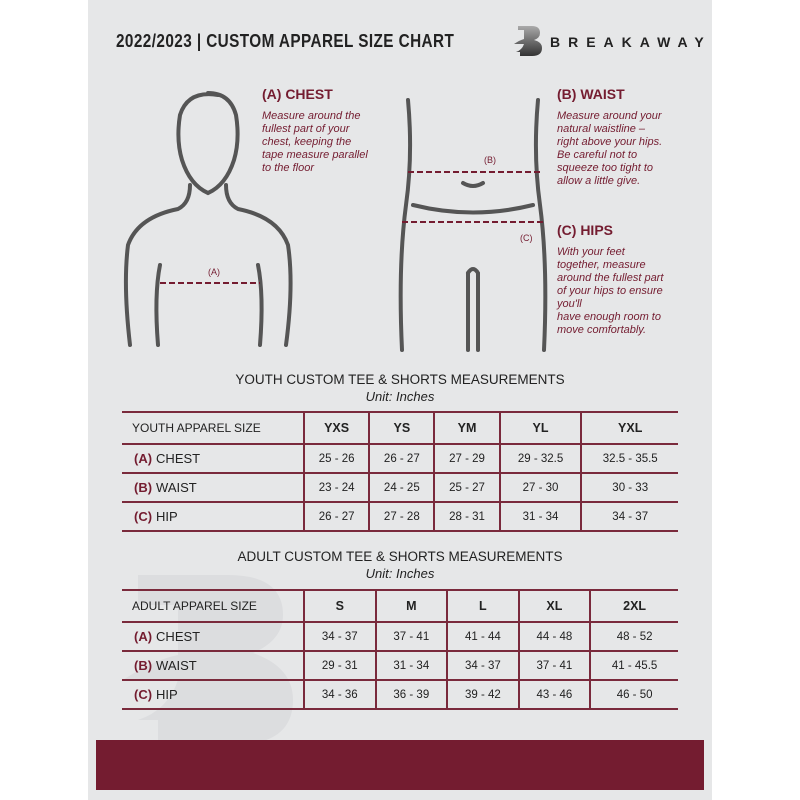 The height and width of the screenshot is (800, 800). I want to click on size-header: XL, so click(554, 605).